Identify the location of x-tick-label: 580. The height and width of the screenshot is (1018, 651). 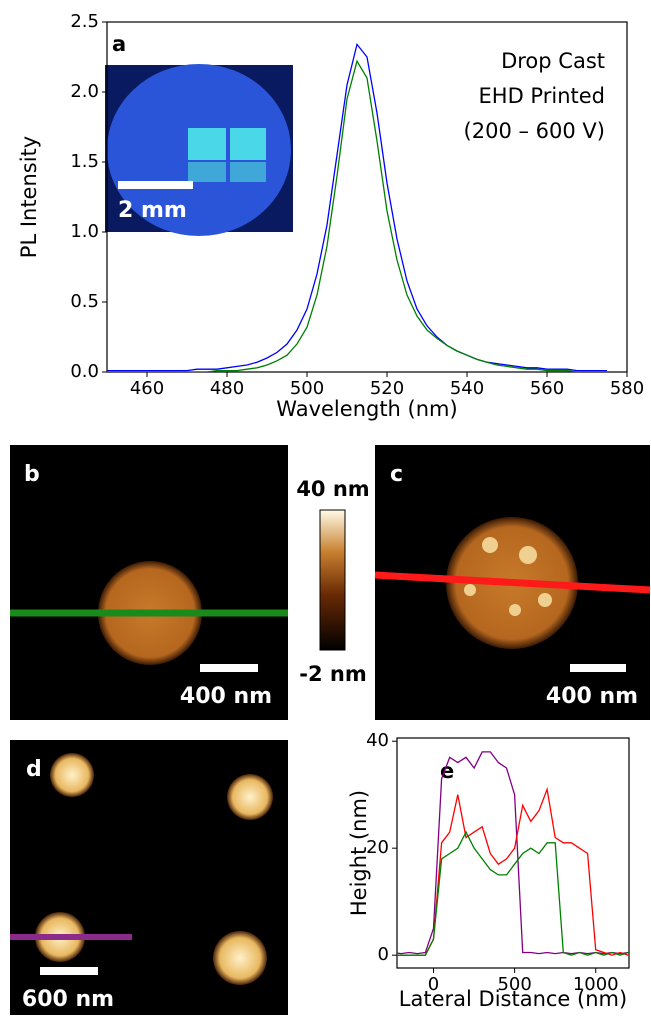
(627, 388).